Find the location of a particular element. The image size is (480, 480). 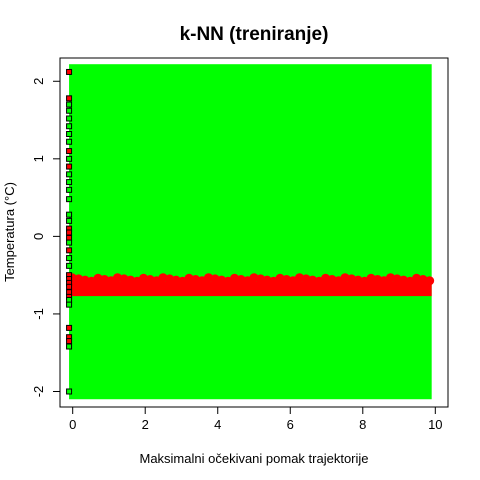

x-tick-label: 2 is located at coordinates (145, 424).